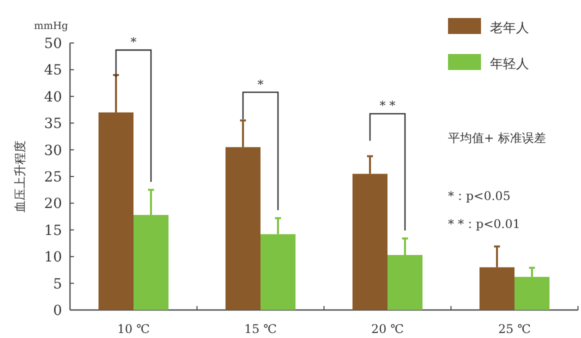 The height and width of the screenshot is (338, 581). What do you see at coordinates (514, 329) in the screenshot?
I see `x-tick-label: 25 ℃` at bounding box center [514, 329].